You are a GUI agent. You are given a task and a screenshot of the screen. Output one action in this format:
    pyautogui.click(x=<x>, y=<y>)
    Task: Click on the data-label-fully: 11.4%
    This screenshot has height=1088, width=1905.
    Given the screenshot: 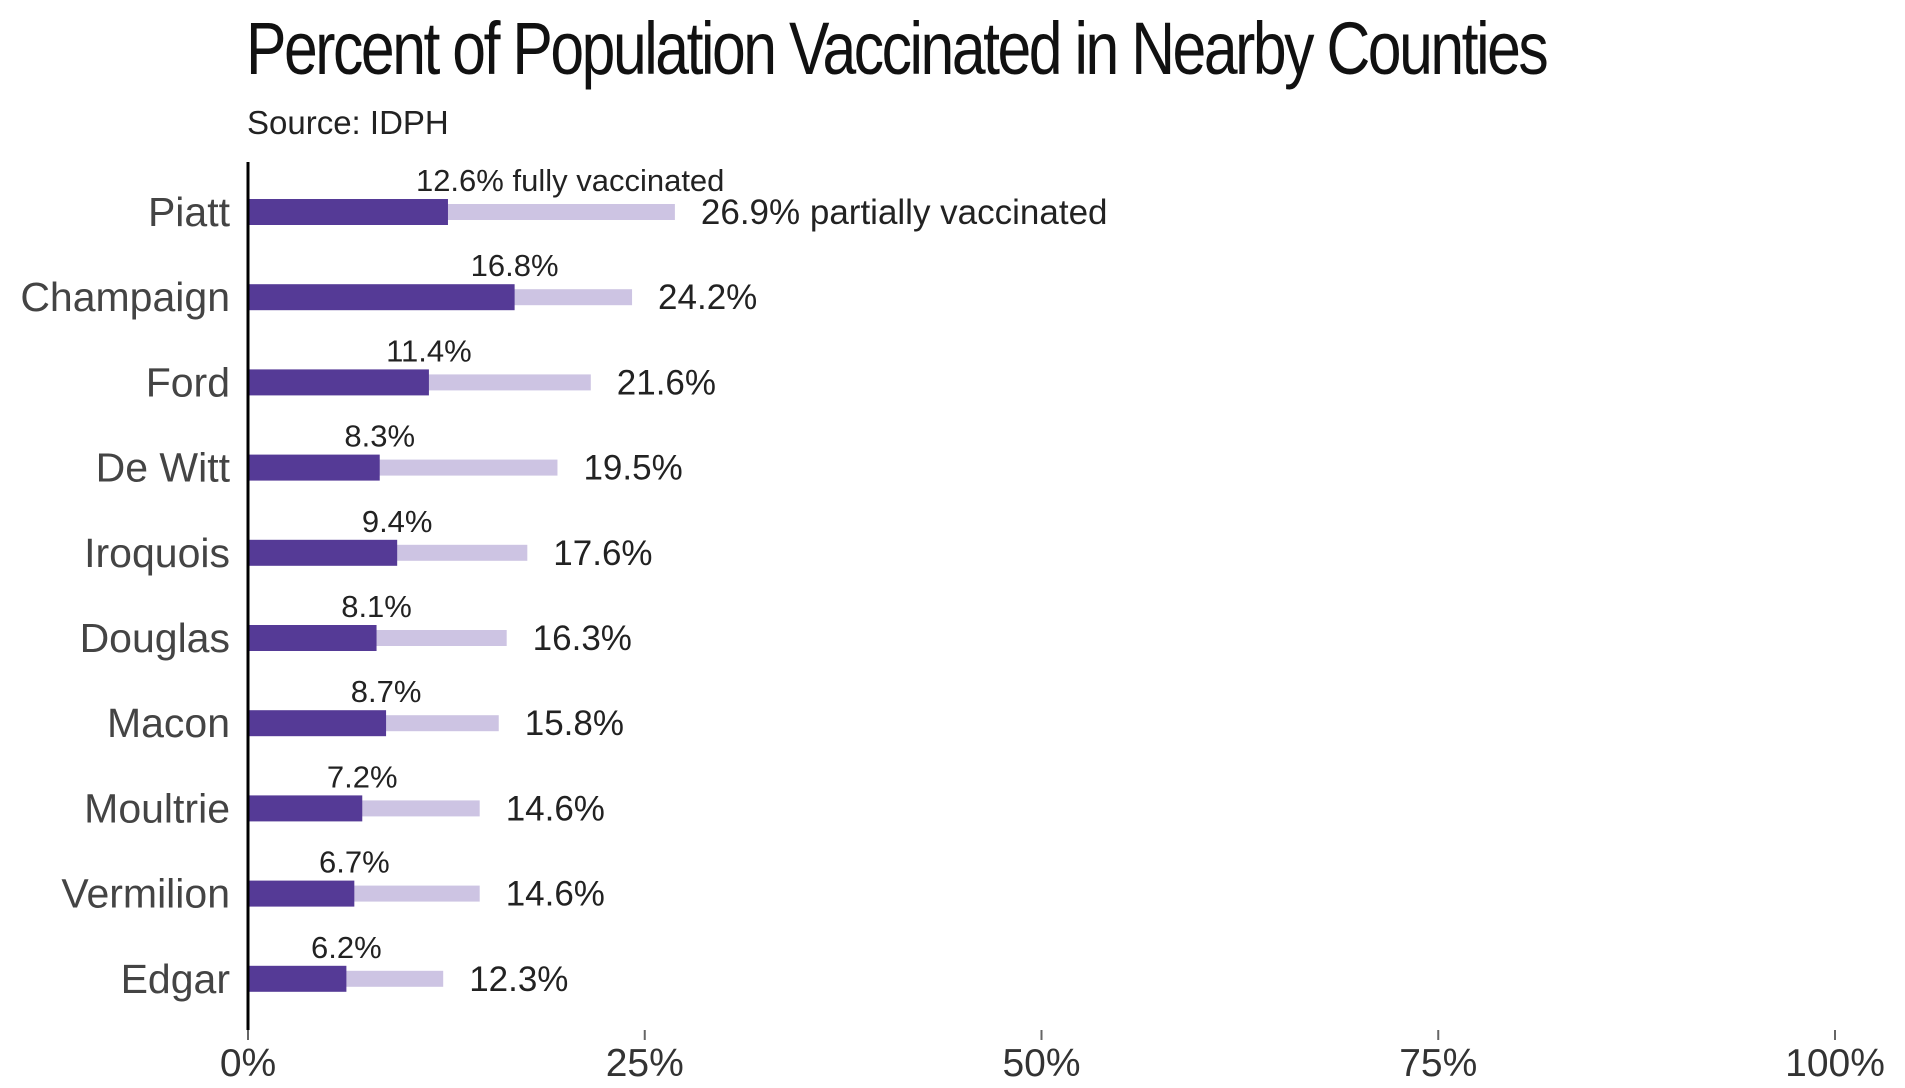 What is the action you would take?
    pyautogui.click(x=429, y=350)
    